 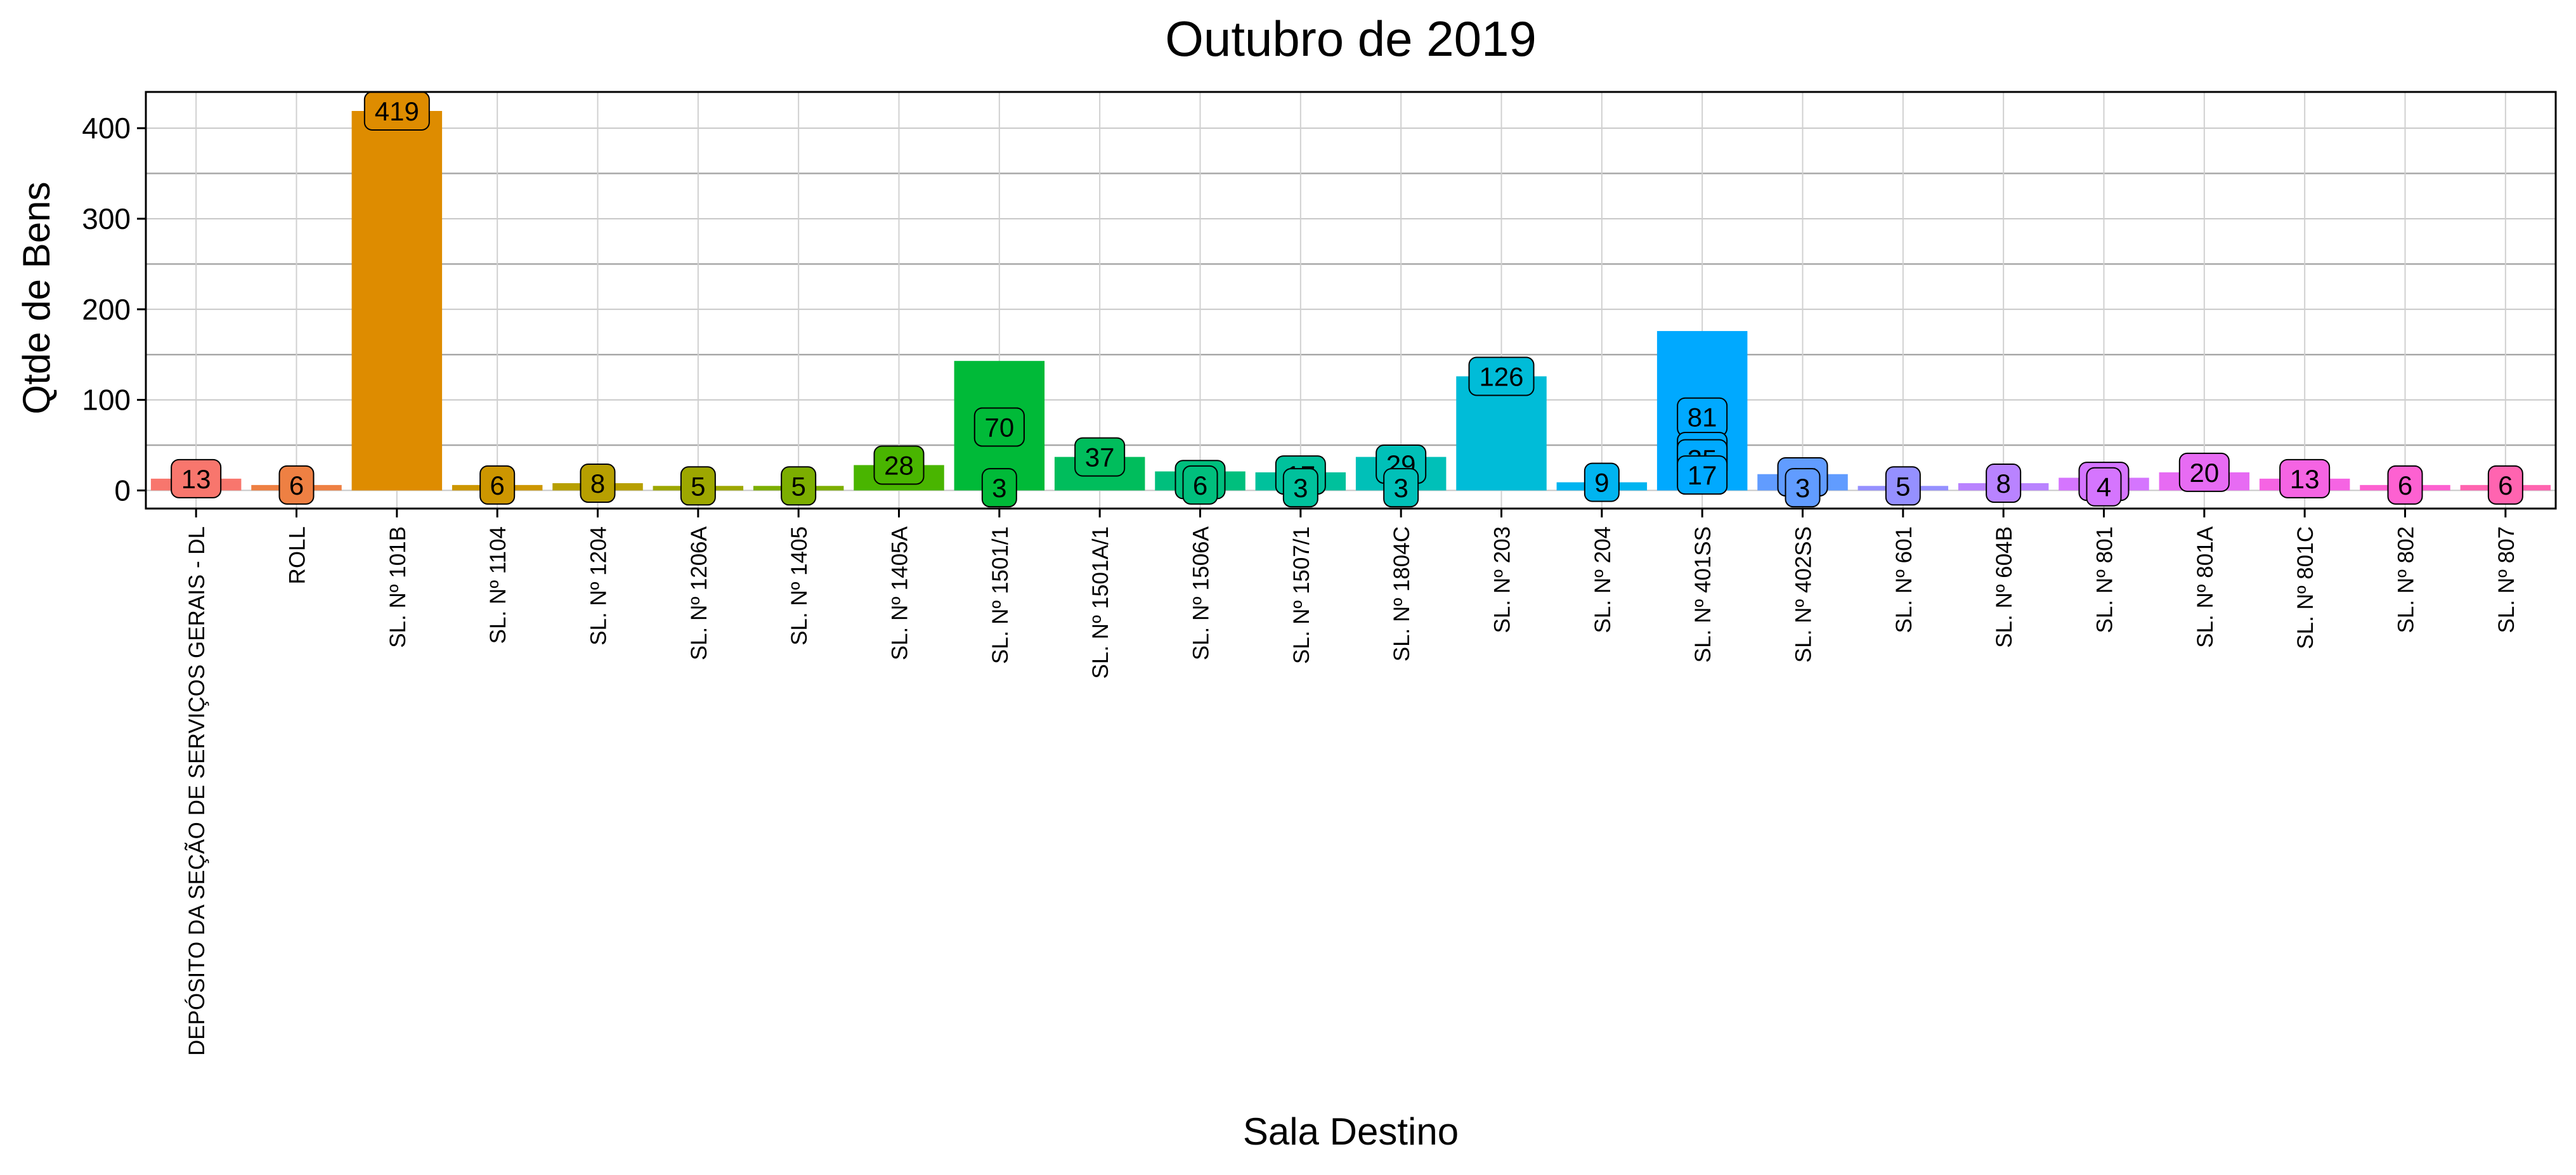 I want to click on x-tick-label: SL. Nº 604B, so click(x=2005, y=587).